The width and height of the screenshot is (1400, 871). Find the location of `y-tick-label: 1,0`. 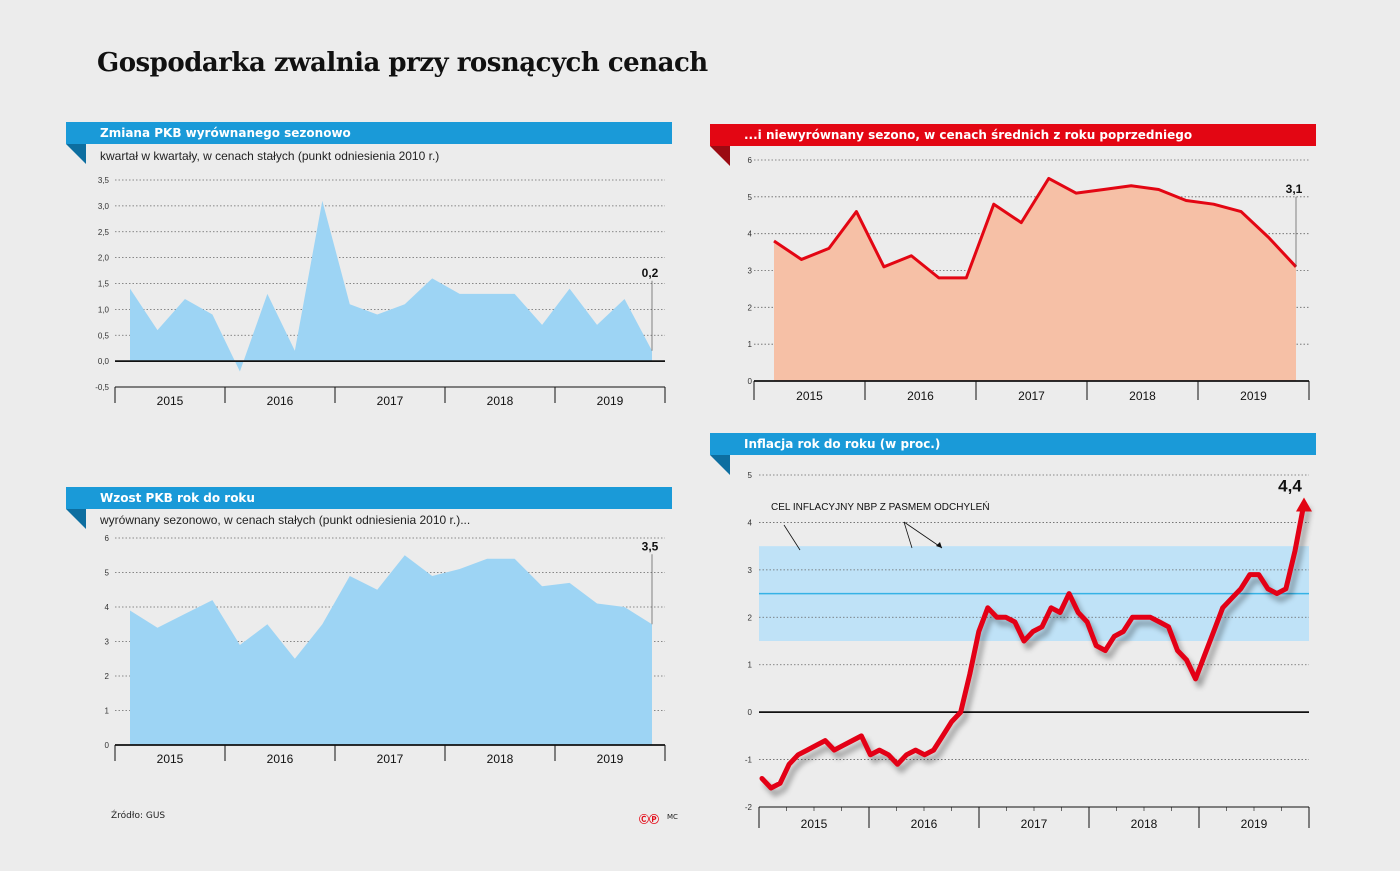

y-tick-label: 1,0 is located at coordinates (104, 309).